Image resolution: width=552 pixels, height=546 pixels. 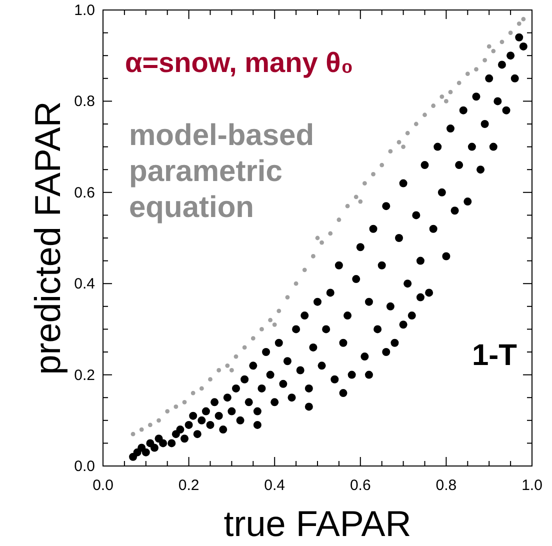 I want to click on x-axis-title: true FAPAR, so click(x=318, y=523).